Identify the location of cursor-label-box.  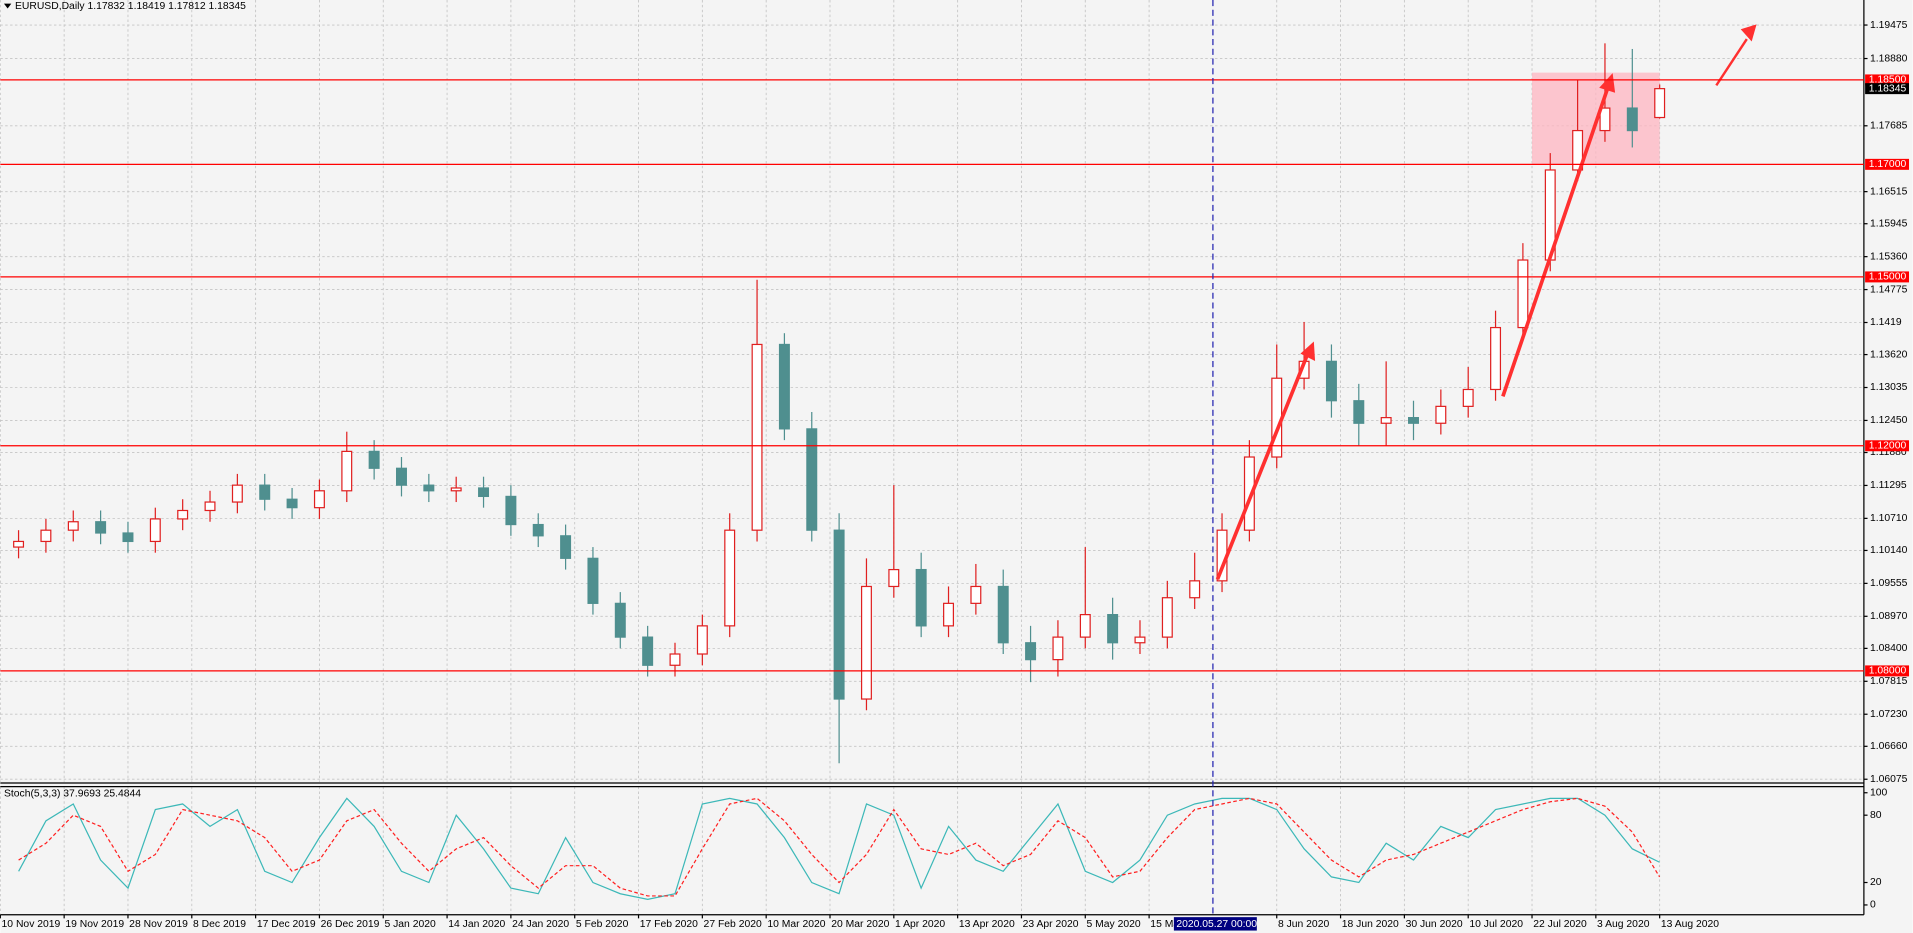
(1215, 924).